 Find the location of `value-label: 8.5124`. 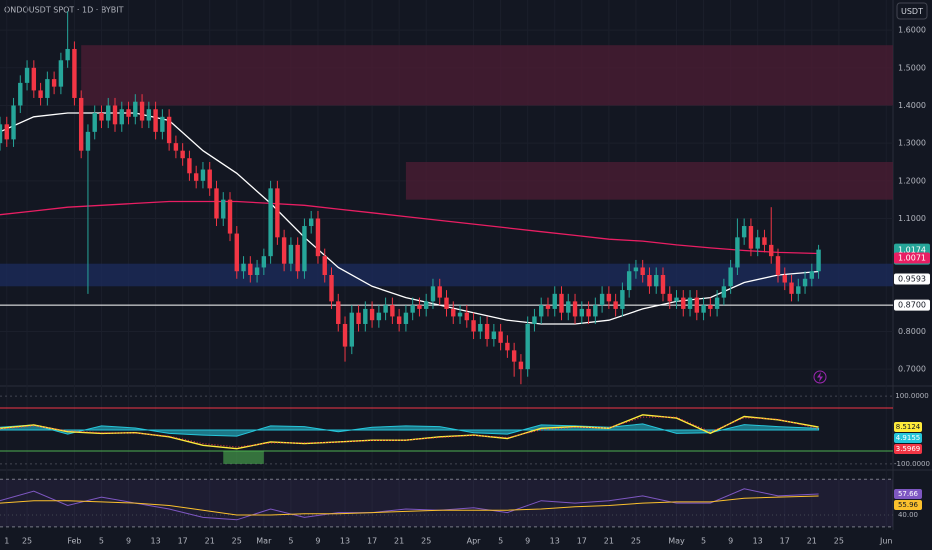

value-label: 8.5124 is located at coordinates (908, 427).